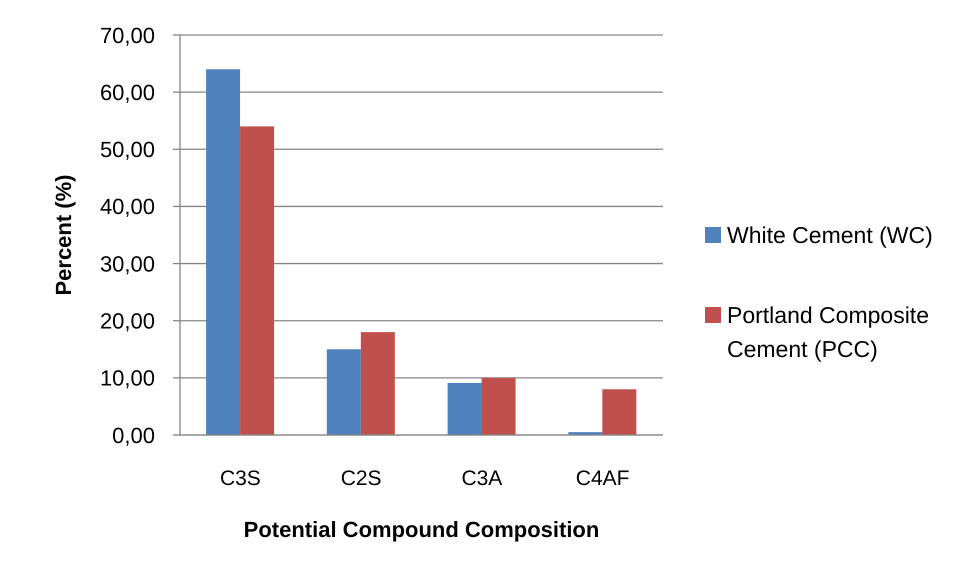 The width and height of the screenshot is (957, 574). I want to click on x-tick-label: C3S, so click(240, 478).